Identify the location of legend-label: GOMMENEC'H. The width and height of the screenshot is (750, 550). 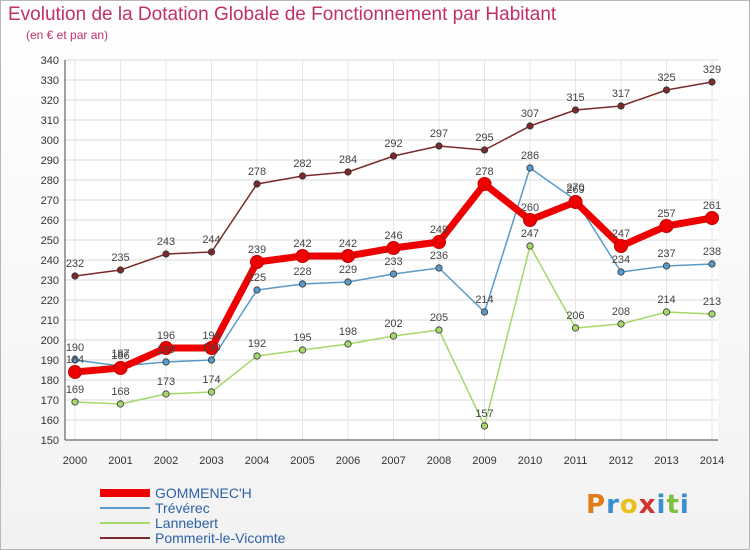
(203, 493).